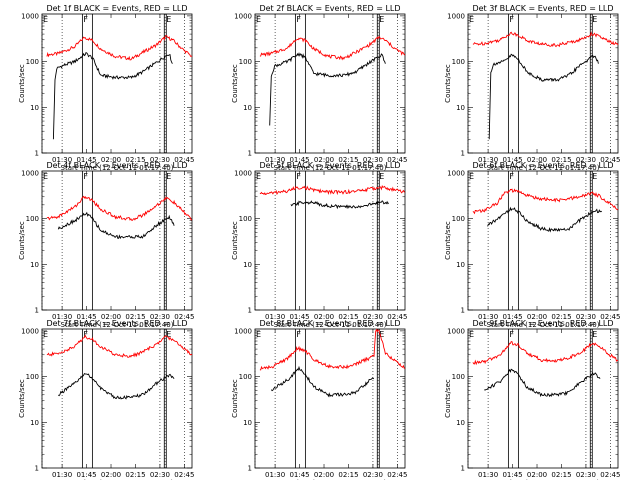 This screenshot has width=640, height=480. Describe the element at coordinates (542, 165) in the screenshot. I see `panel-title: Det 6f BLACK = Events, RED = LLD` at that location.